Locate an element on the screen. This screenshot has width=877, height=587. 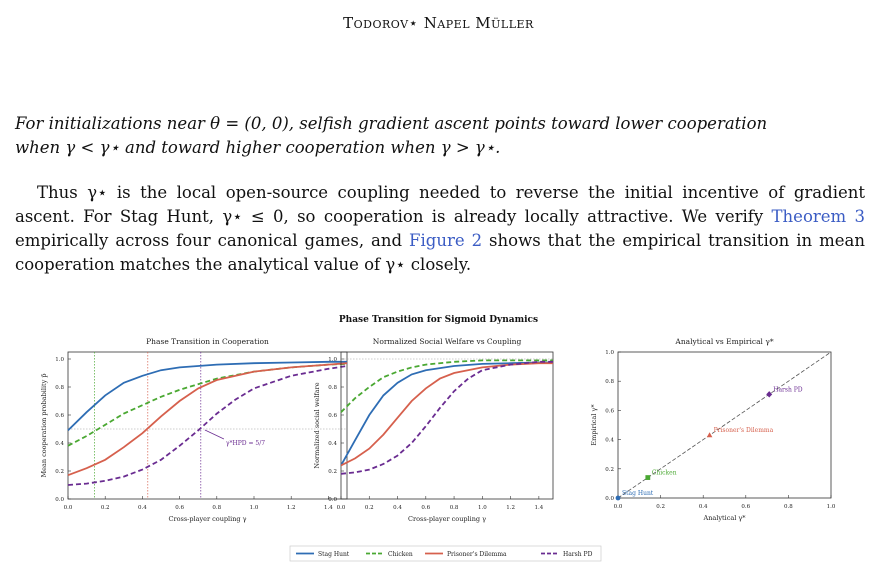
chart-title: Analytical vs Empirical γ* is located at coordinates (723, 341).